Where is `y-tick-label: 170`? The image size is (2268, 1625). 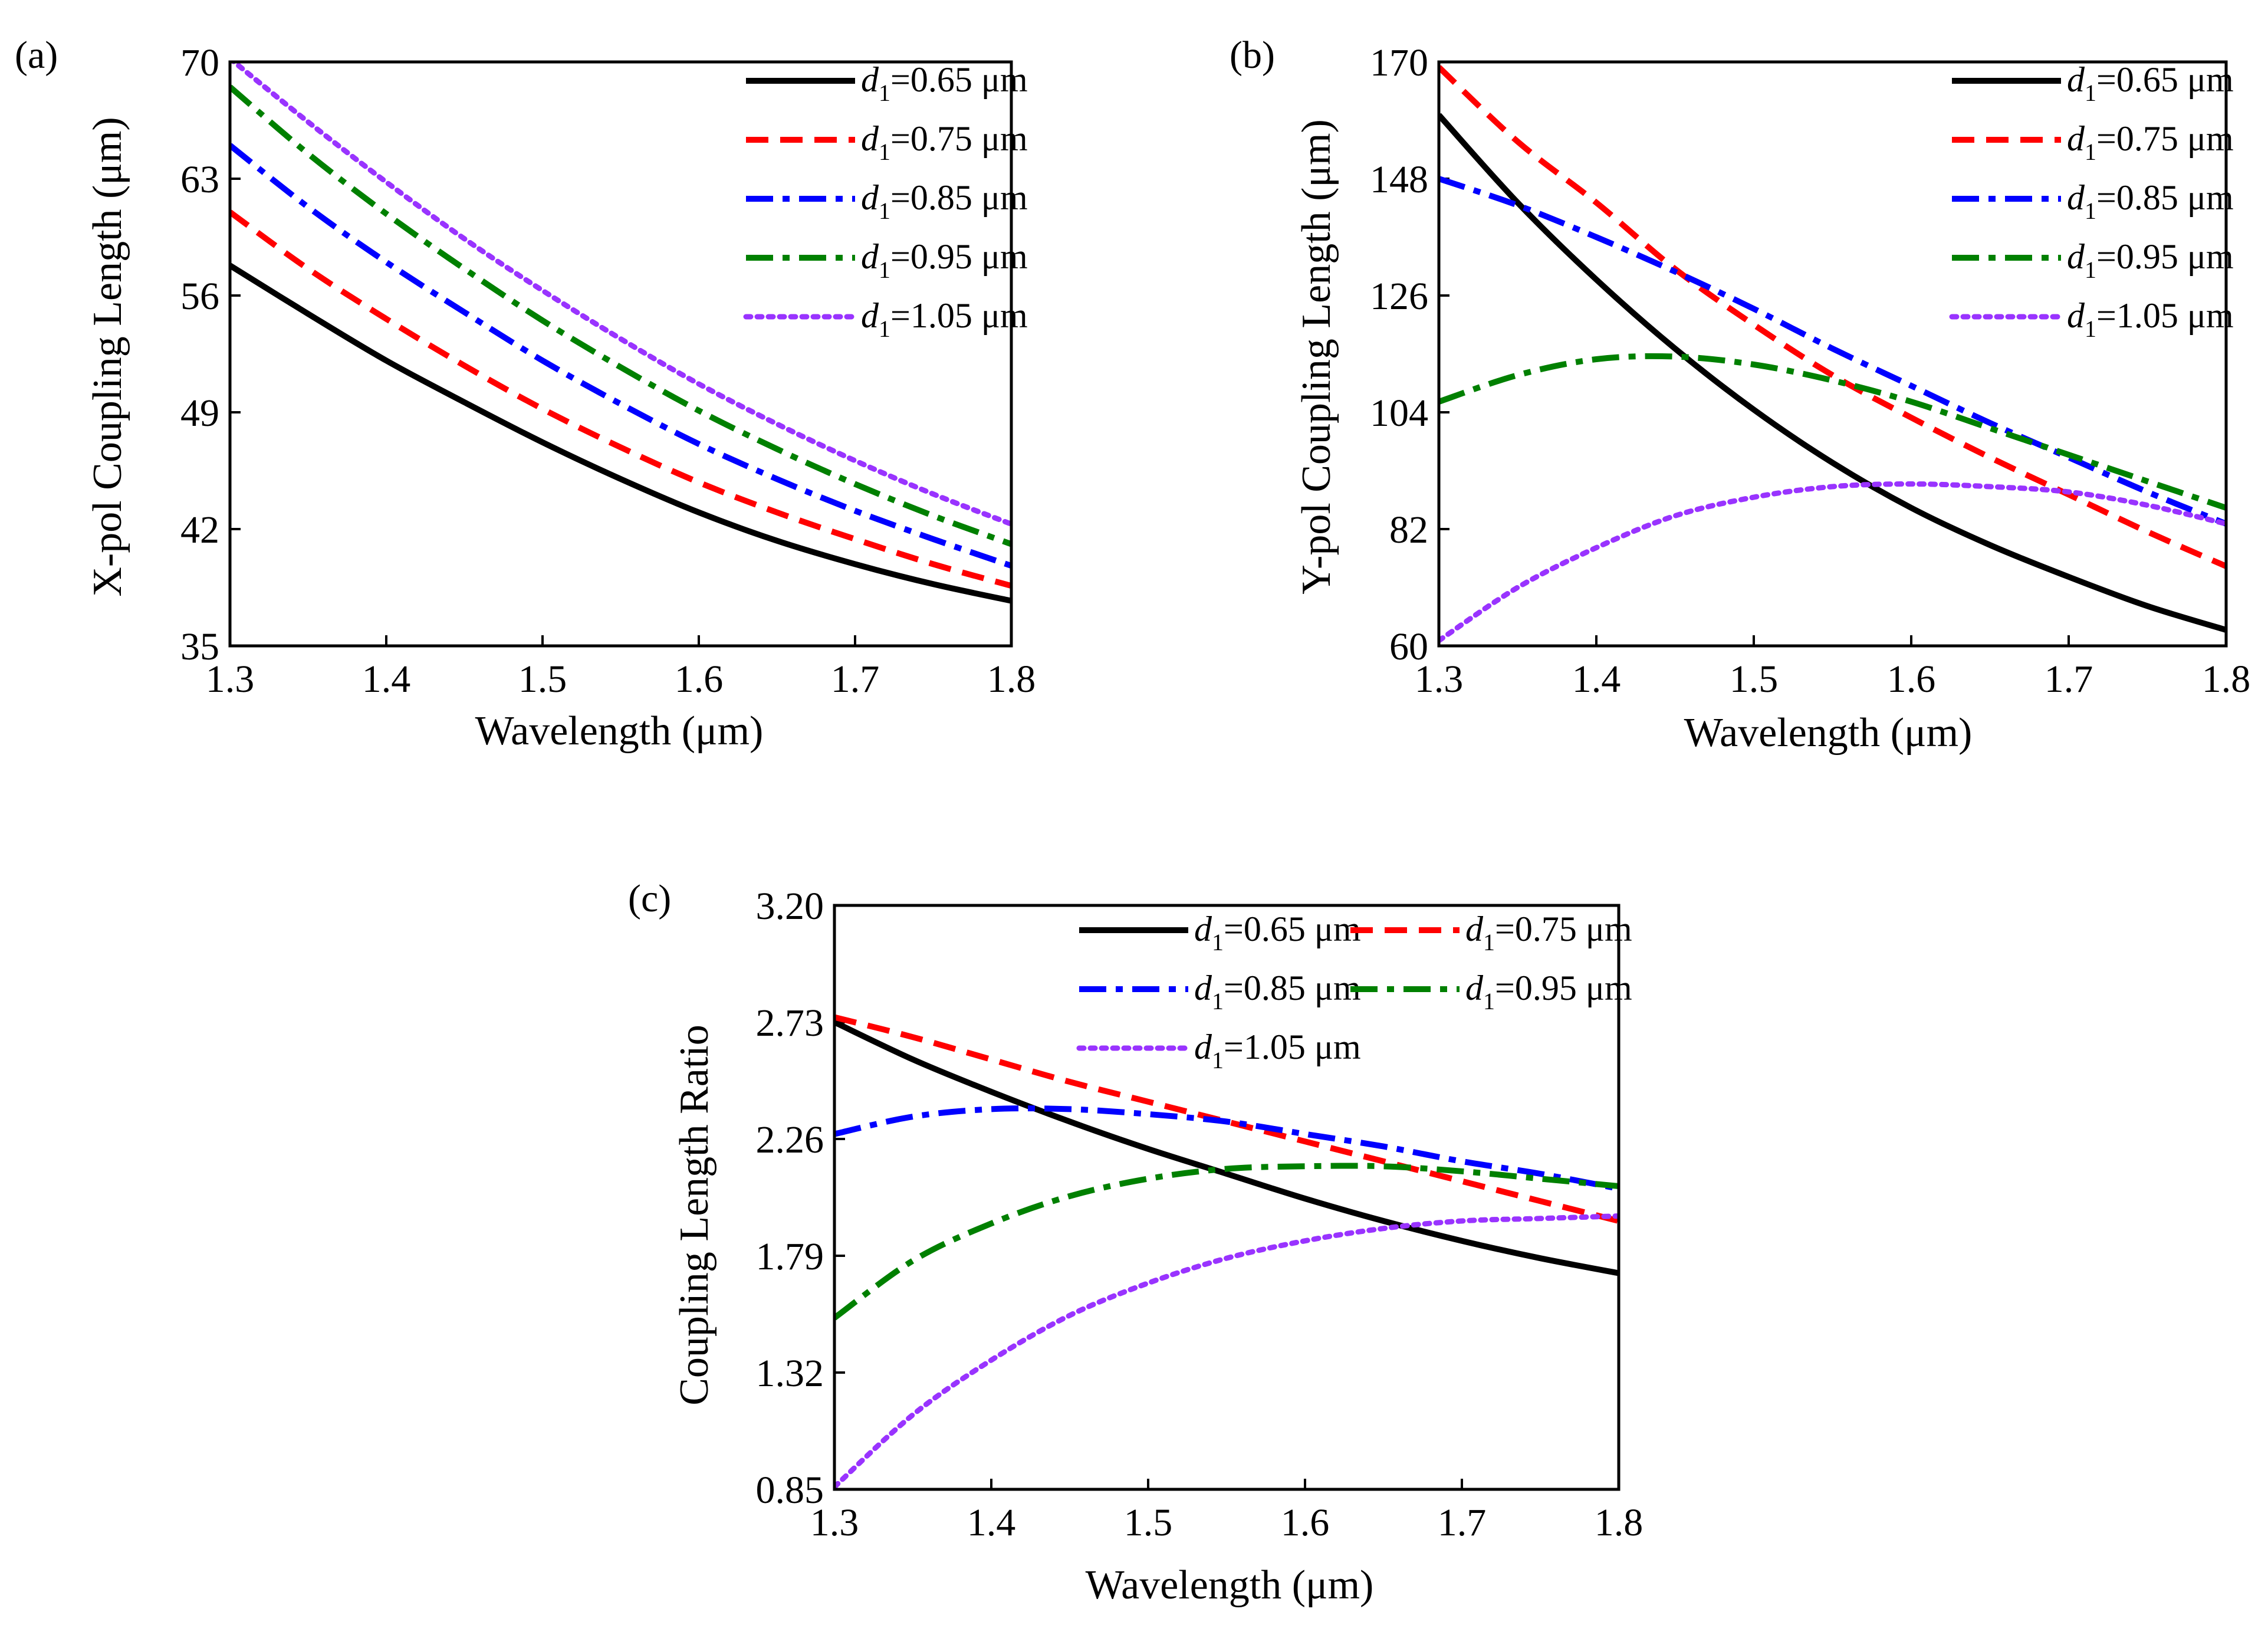
y-tick-label: 170 is located at coordinates (1399, 62).